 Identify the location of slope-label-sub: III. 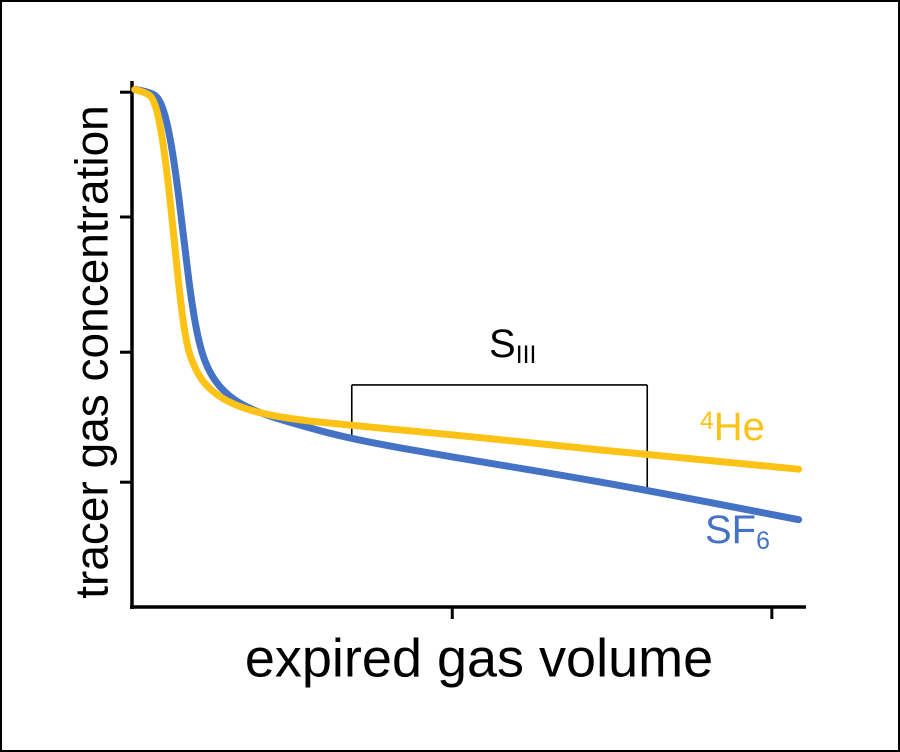
(526, 356).